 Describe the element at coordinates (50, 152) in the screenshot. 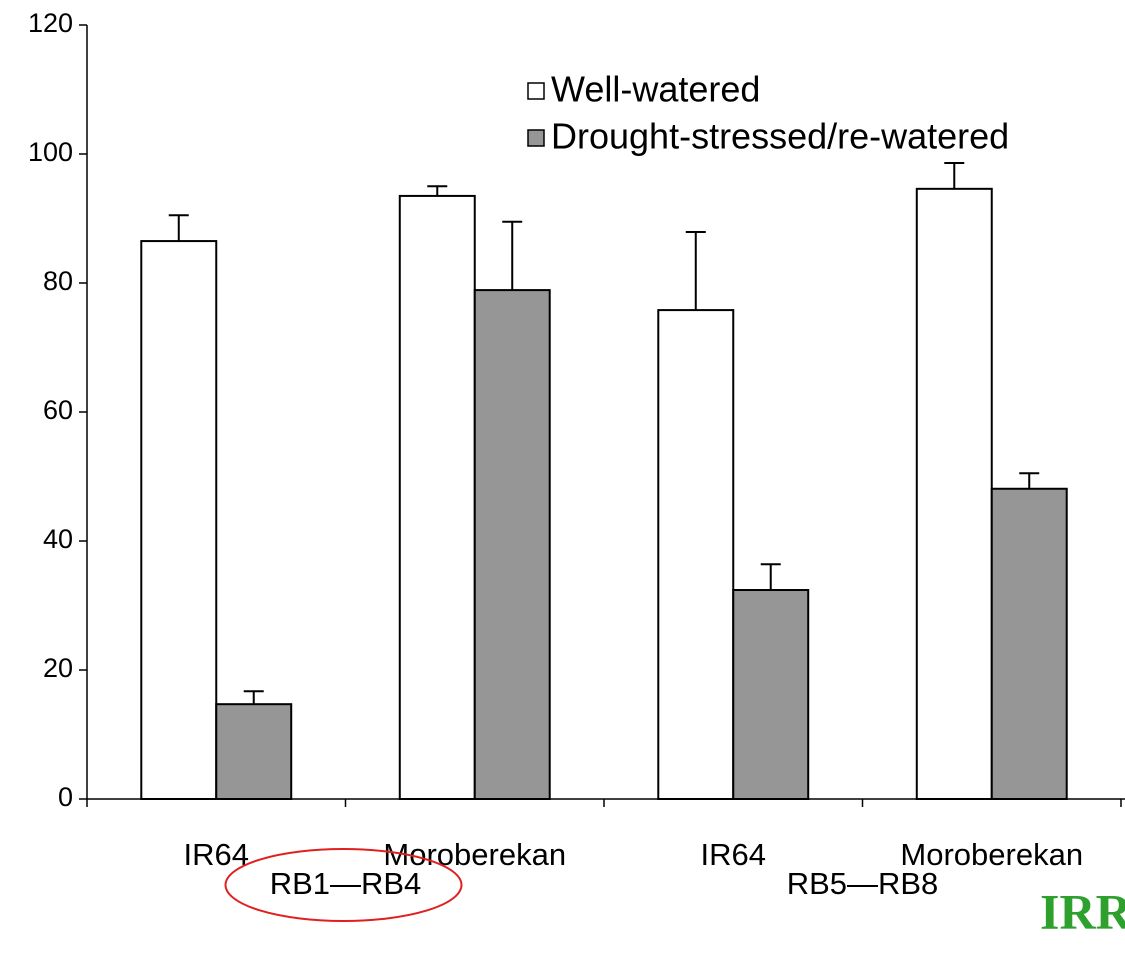

I see `y-tick-label: 100` at that location.